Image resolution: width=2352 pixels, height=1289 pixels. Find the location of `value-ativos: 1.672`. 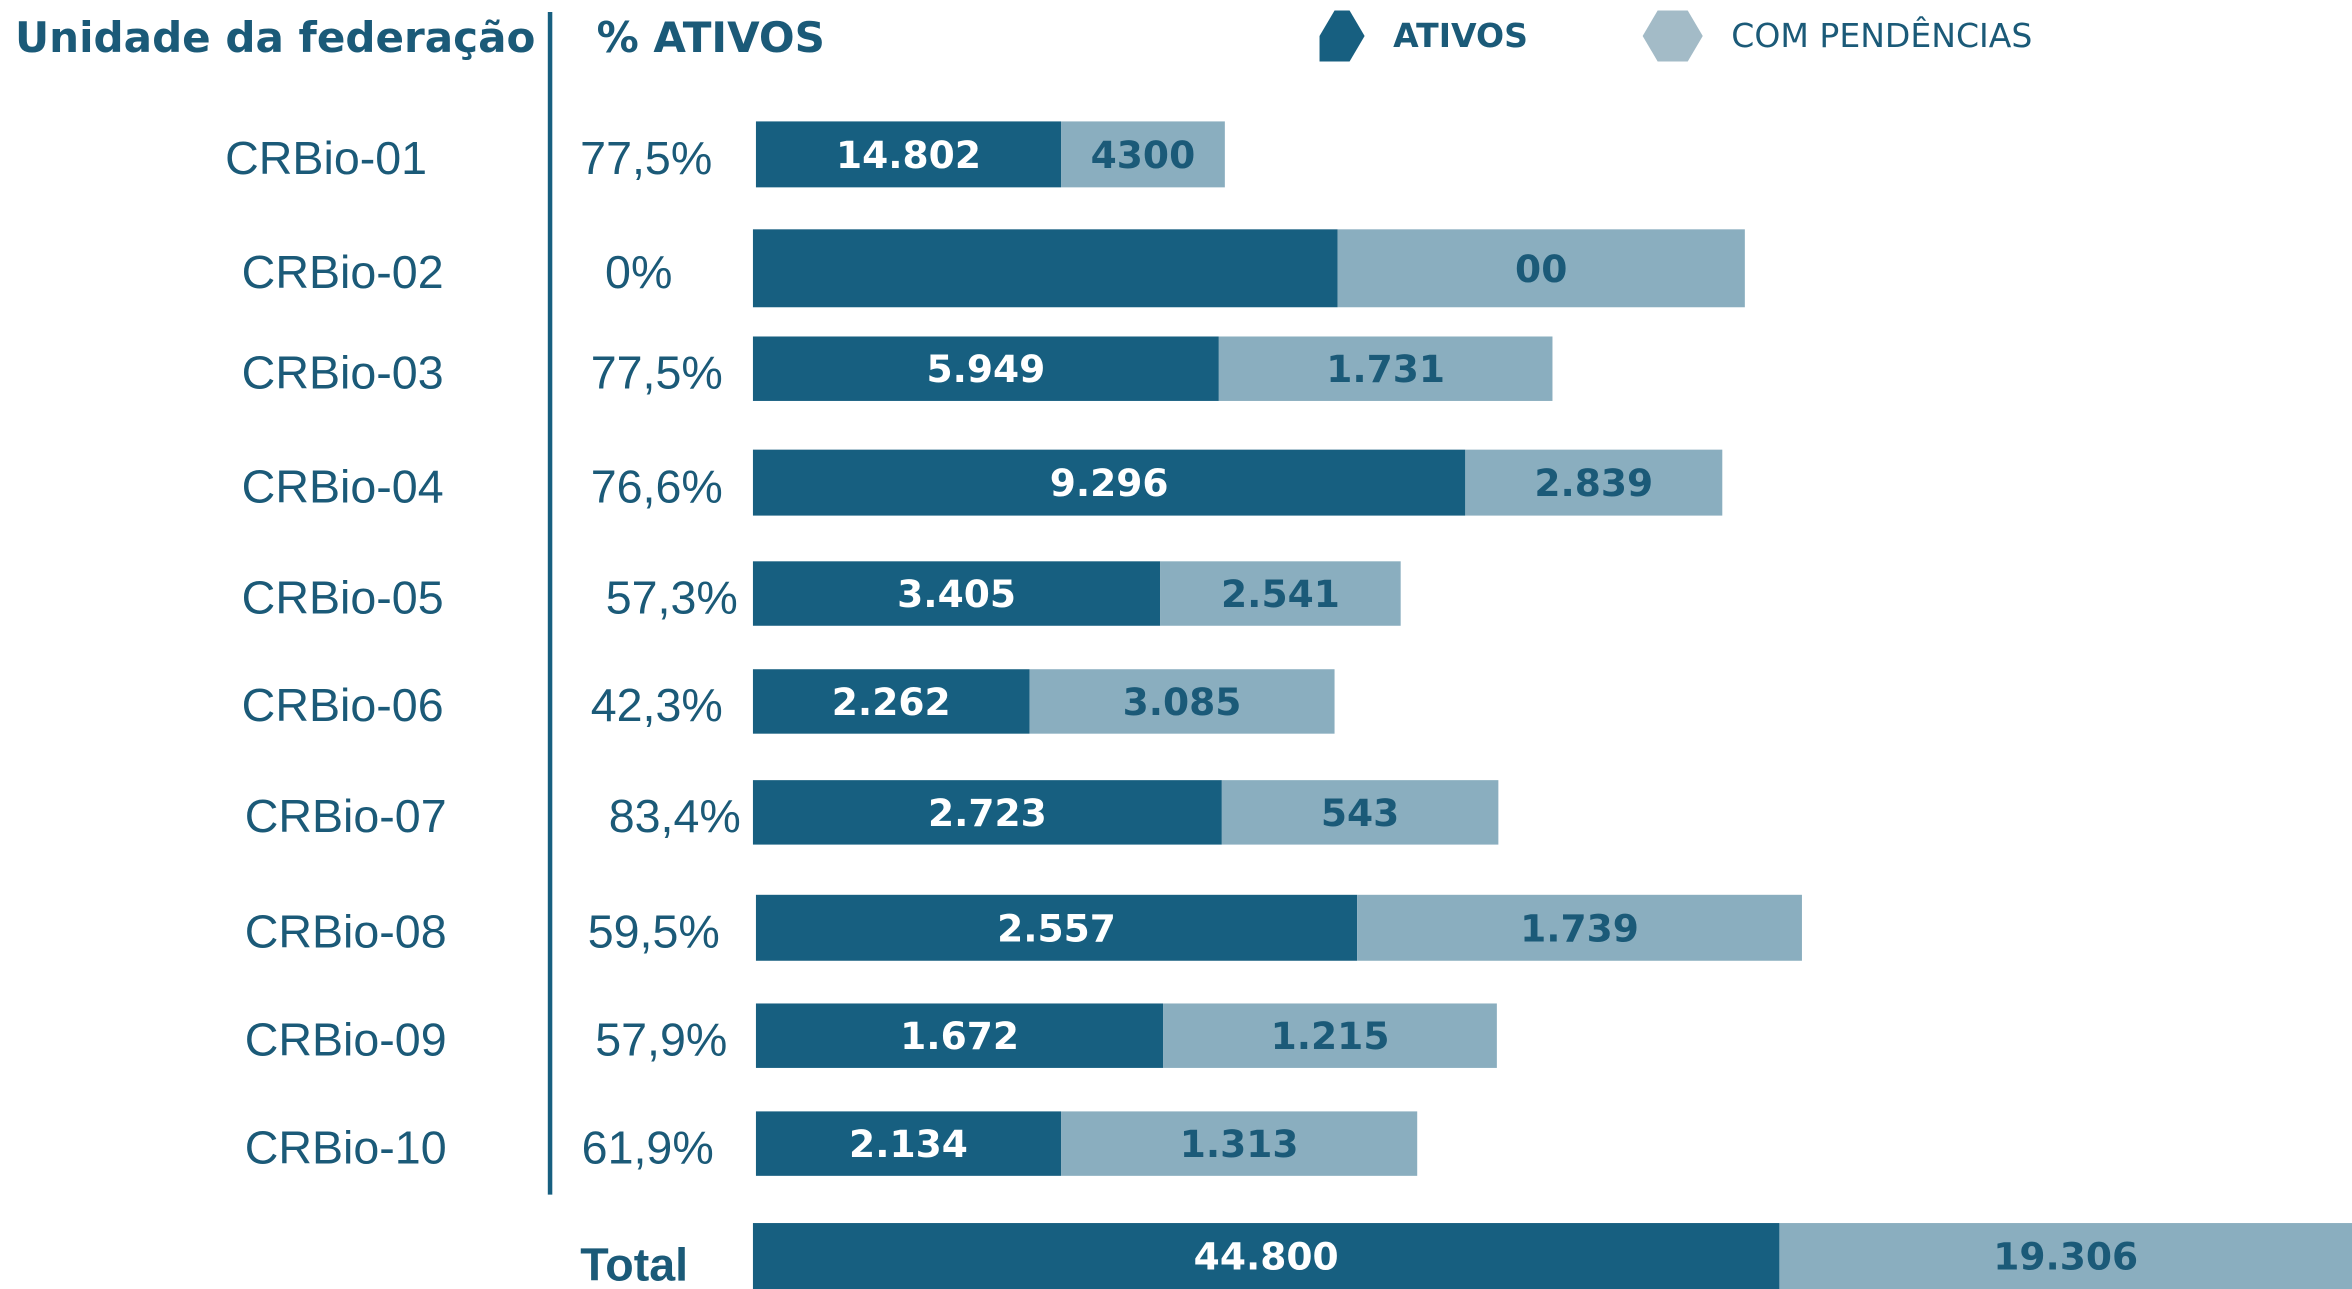

value-ativos: 1.672 is located at coordinates (959, 1036).